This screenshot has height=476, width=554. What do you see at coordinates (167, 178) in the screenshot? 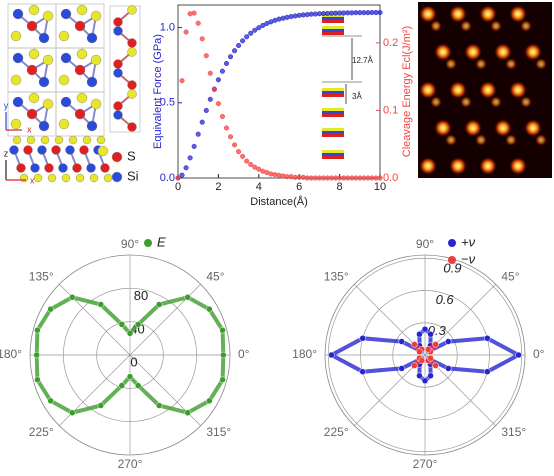
I see `y-tick-label: 0.0` at bounding box center [167, 178].